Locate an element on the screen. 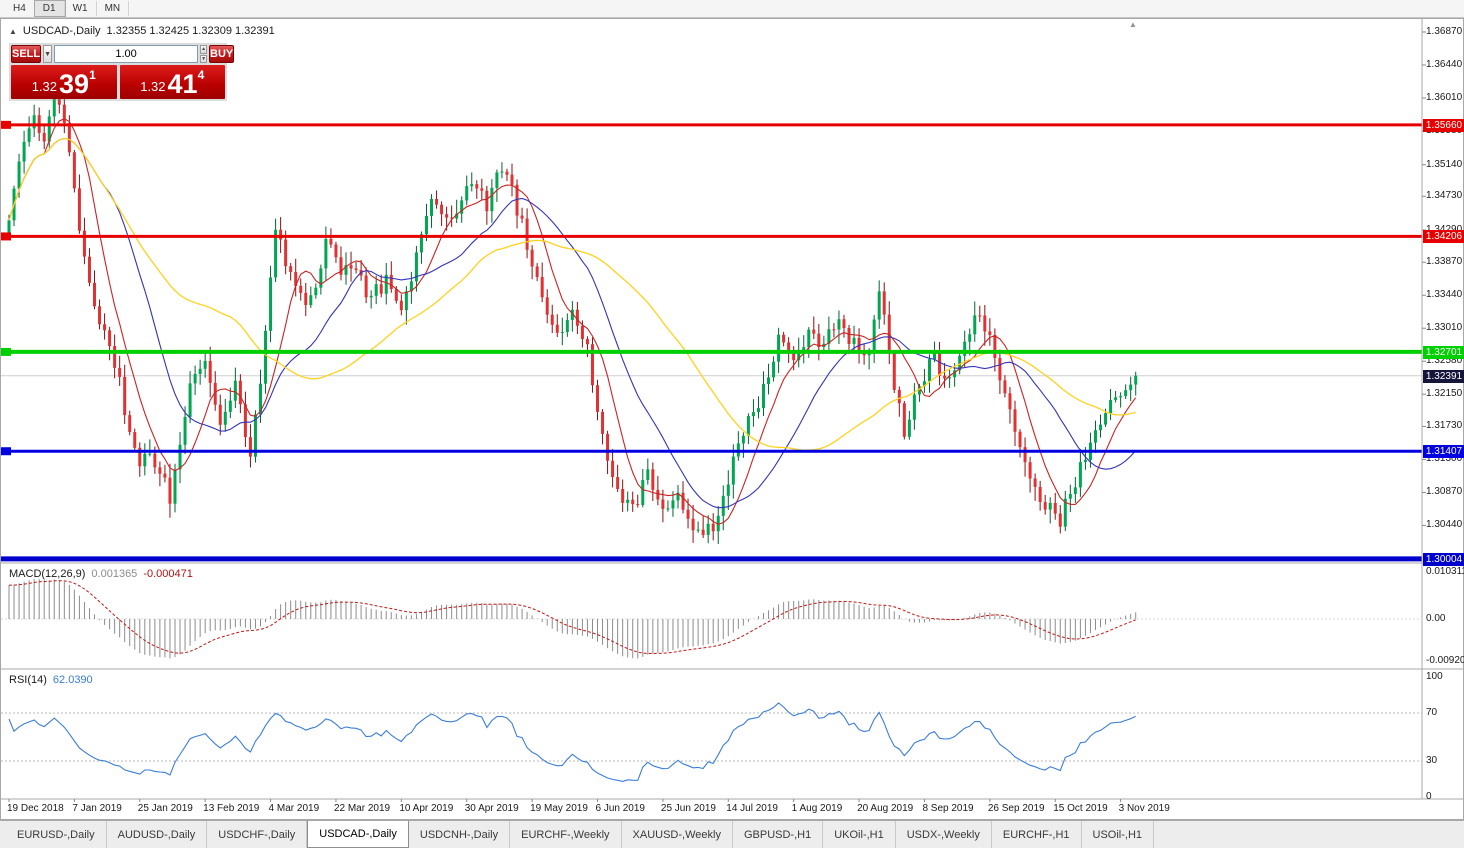 The width and height of the screenshot is (1464, 848). level-price-label: 1.34206 is located at coordinates (1443, 237).